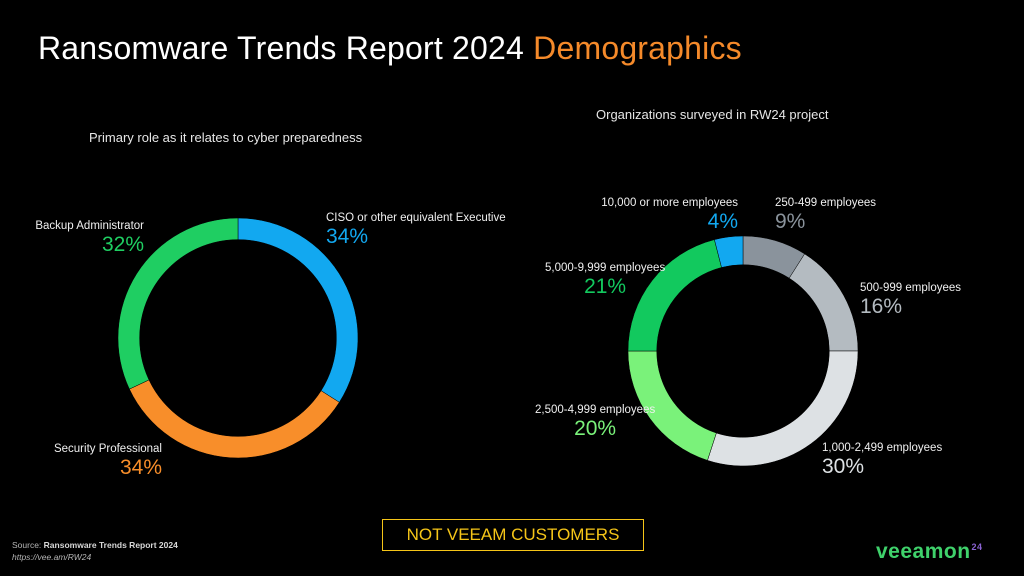  I want to click on org-label-pct: 4%, so click(722, 221).